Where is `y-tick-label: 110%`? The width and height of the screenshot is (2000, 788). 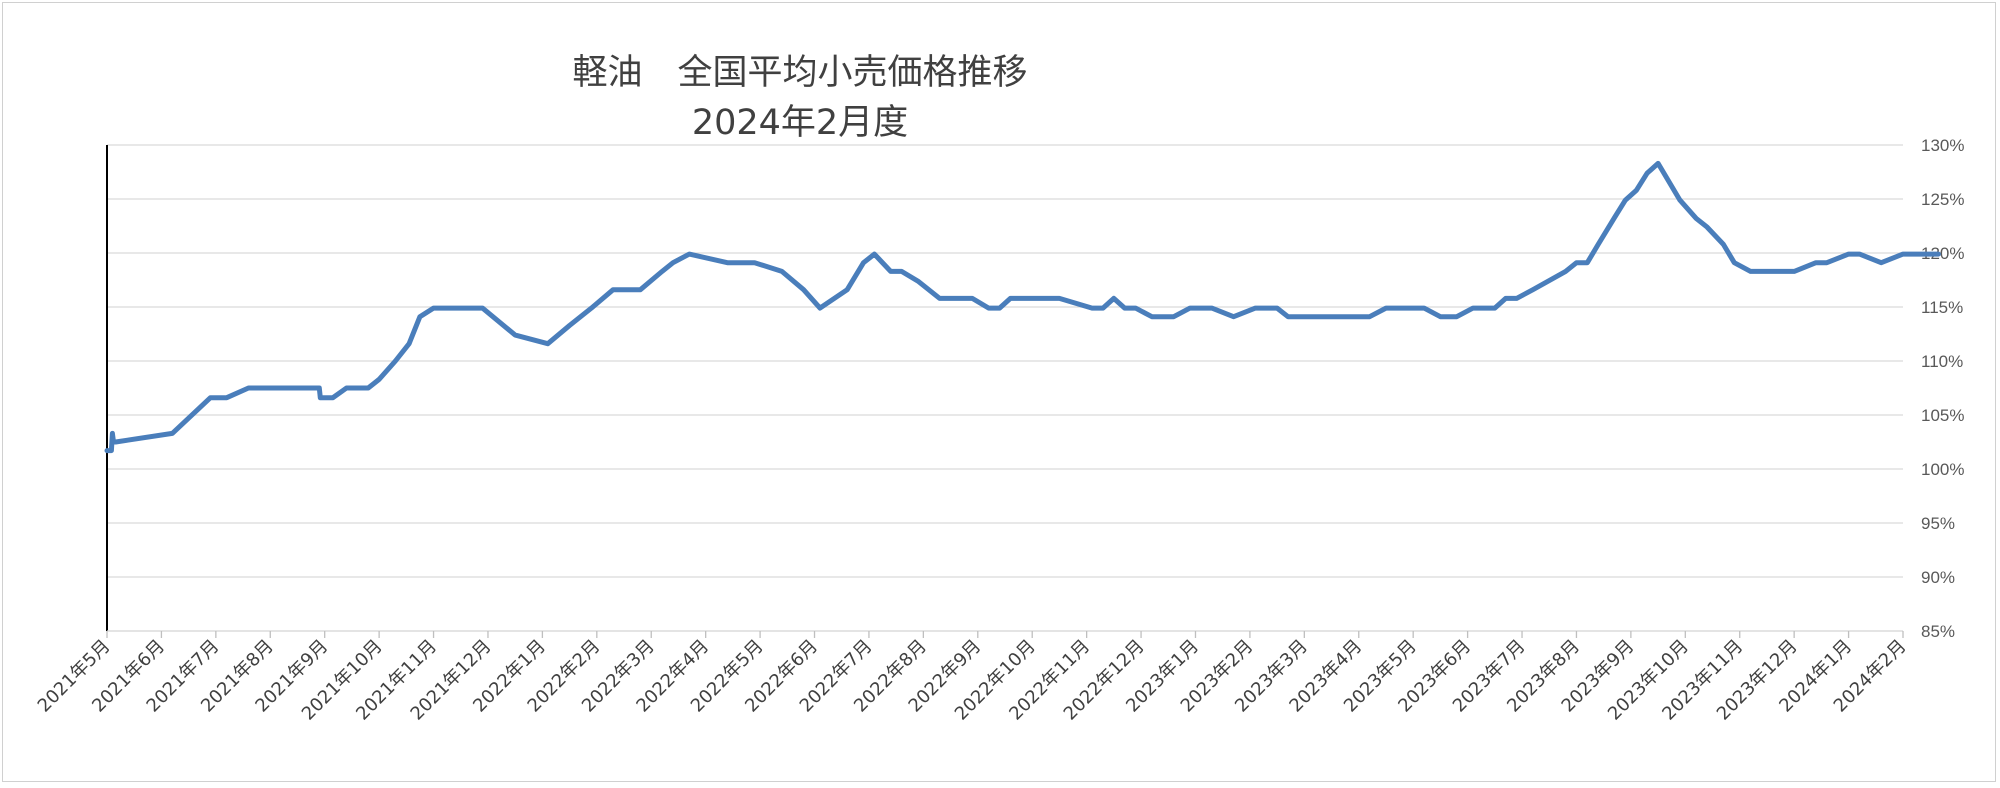
y-tick-label: 110% is located at coordinates (1942, 361).